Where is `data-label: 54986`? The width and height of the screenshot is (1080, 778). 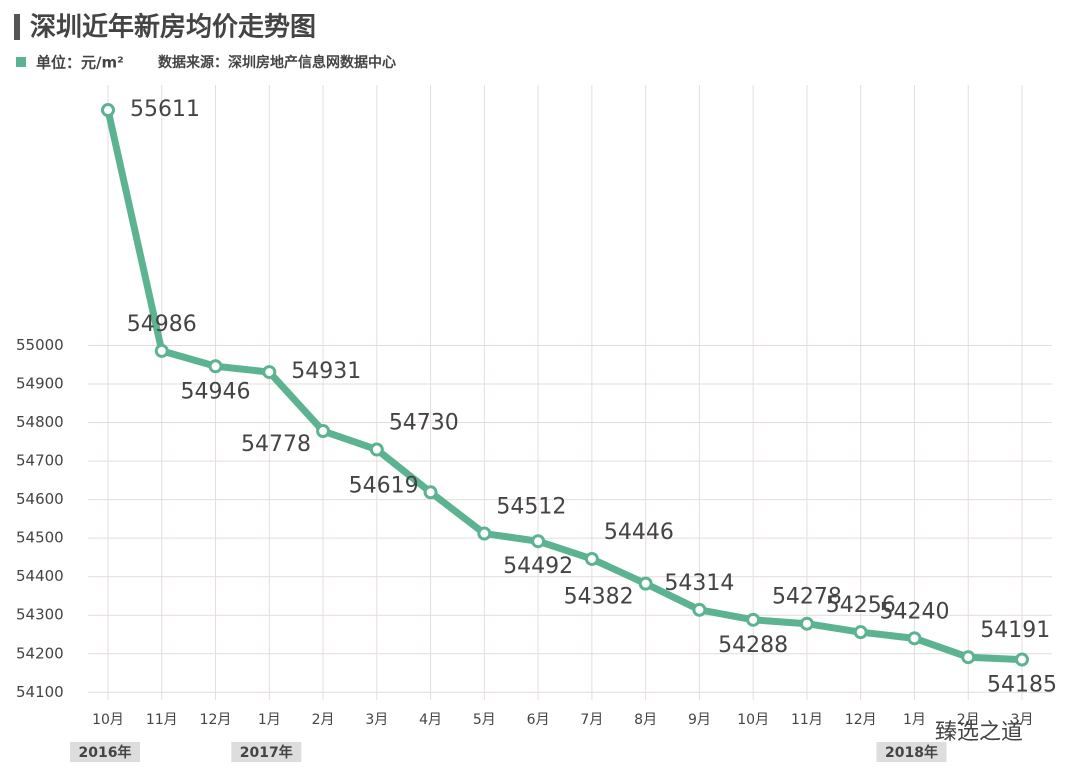 data-label: 54986 is located at coordinates (162, 324).